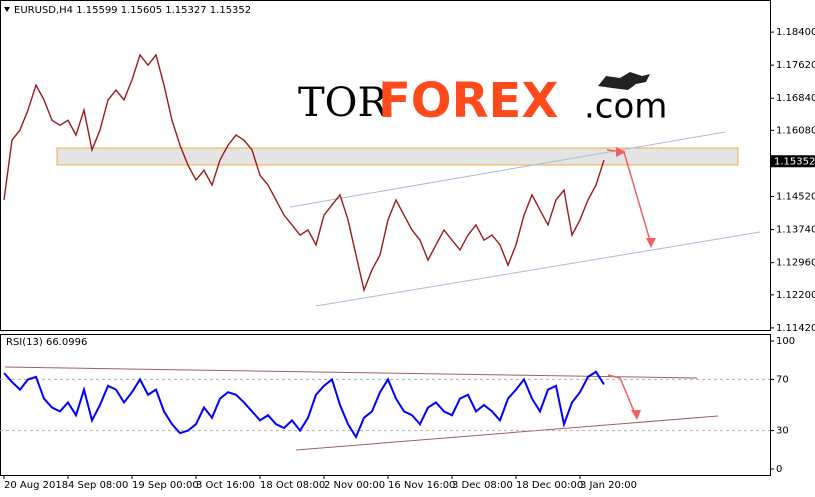 Image resolution: width=815 pixels, height=497 pixels. What do you see at coordinates (779, 469) in the screenshot?
I see `y-tick-label: 0` at bounding box center [779, 469].